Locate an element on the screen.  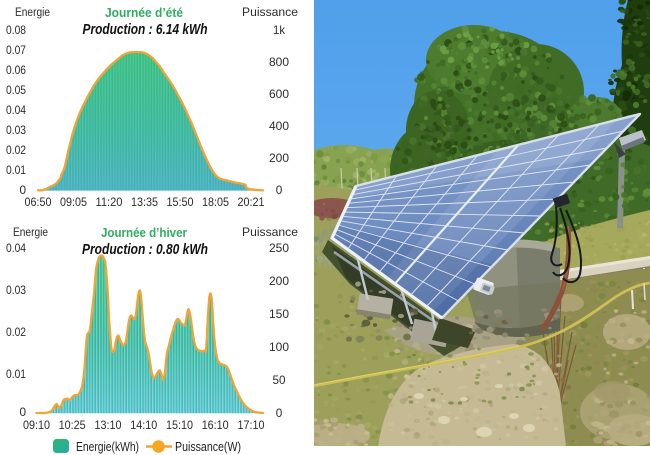
svg-text: 09:05 is located at coordinates (73, 202).